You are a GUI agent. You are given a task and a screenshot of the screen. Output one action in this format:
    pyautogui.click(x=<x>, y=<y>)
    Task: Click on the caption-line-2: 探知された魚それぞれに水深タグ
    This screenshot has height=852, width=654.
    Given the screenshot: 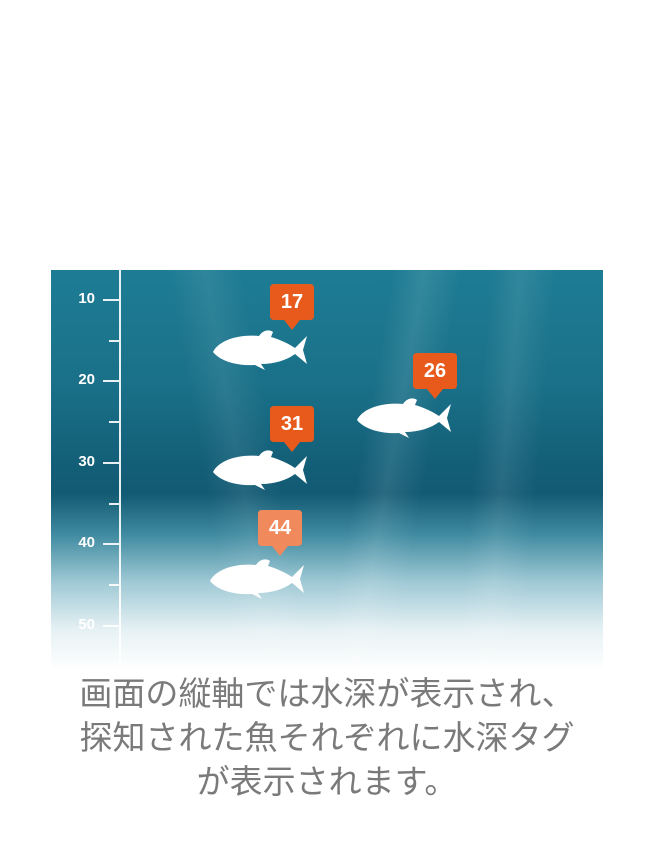 What is the action you would take?
    pyautogui.click(x=327, y=737)
    